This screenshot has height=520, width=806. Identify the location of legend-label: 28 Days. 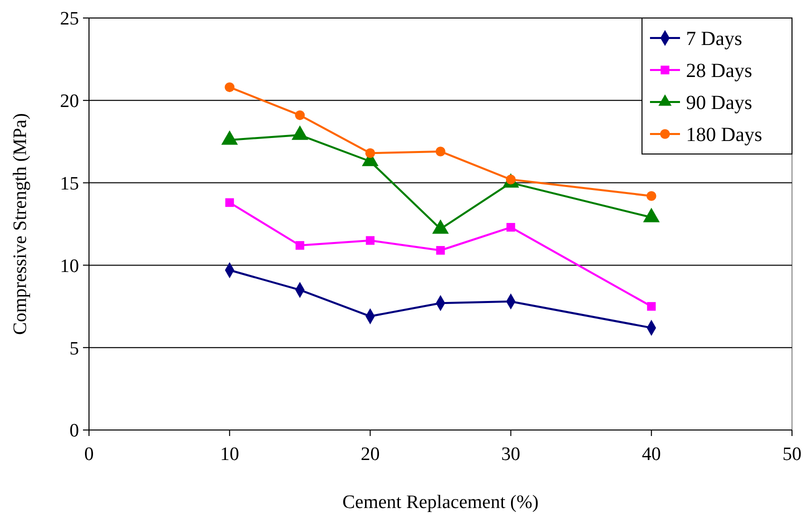
(719, 71).